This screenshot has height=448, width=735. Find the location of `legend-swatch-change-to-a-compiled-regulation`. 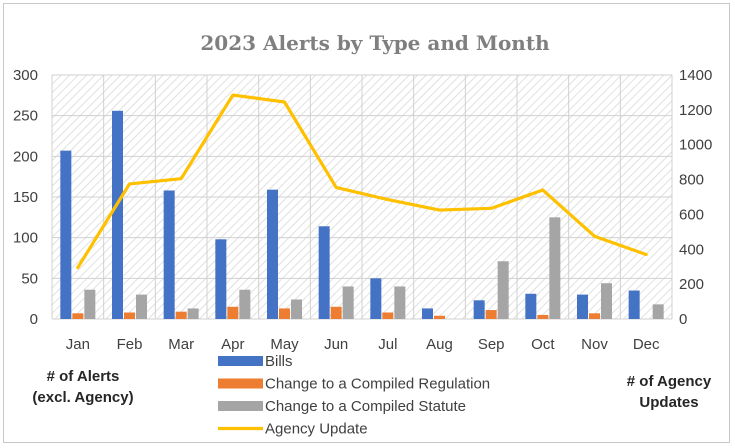

legend-swatch-change-to-a-compiled-regulation is located at coordinates (240, 383).